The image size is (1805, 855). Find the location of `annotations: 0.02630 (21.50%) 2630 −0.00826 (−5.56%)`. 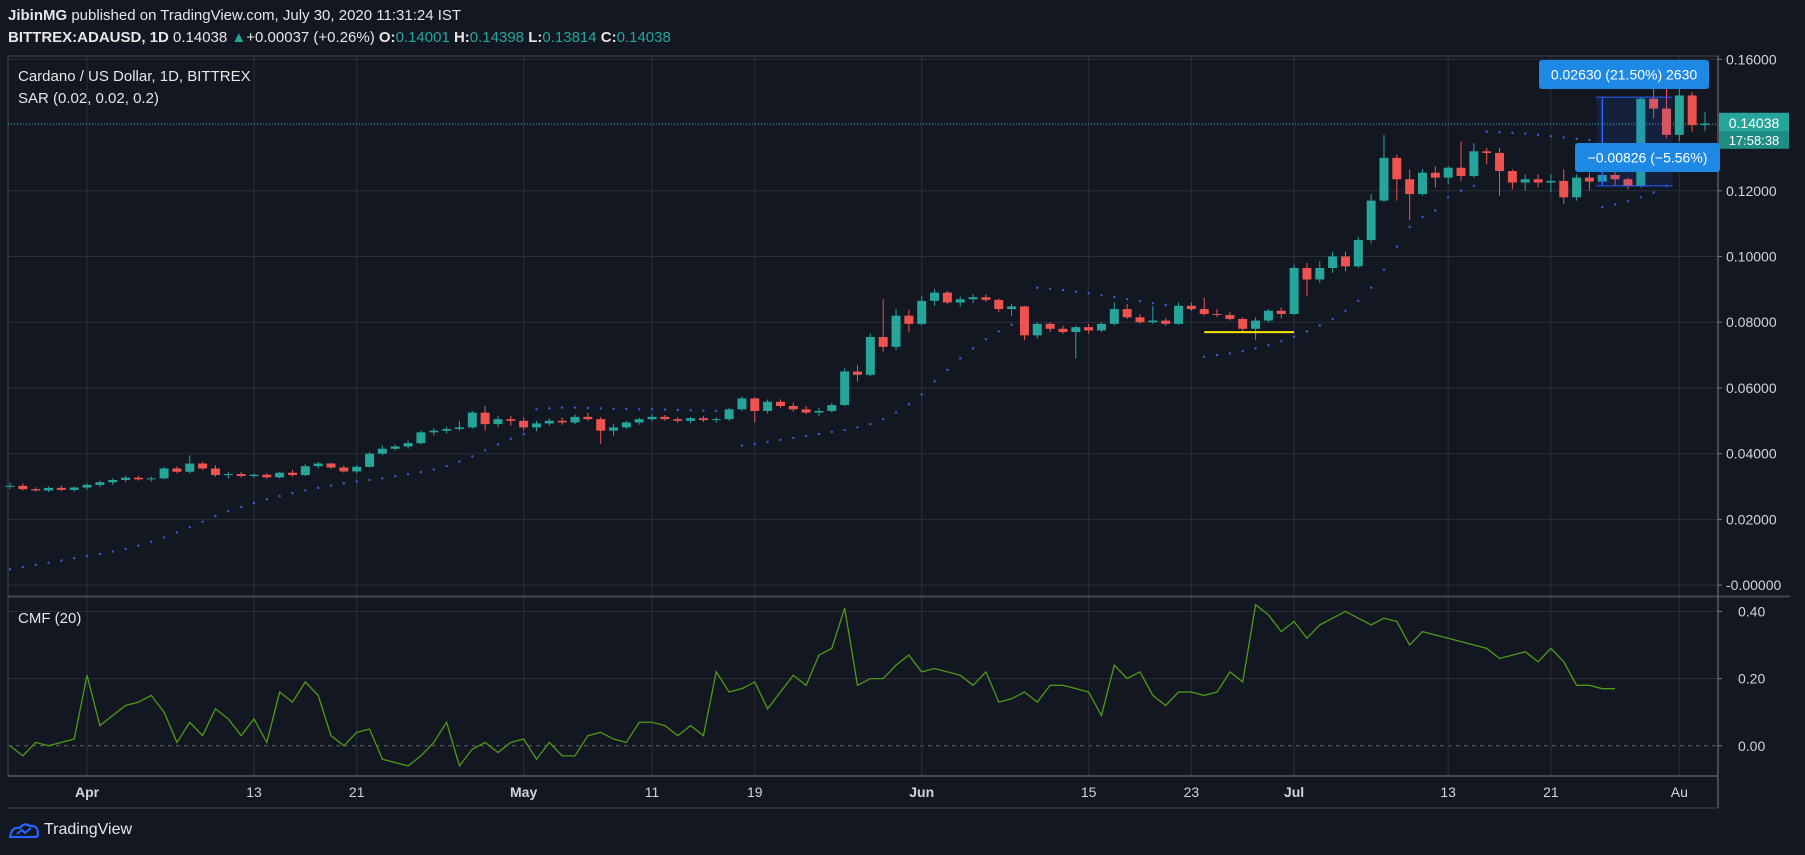

annotations: 0.02630 (21.50%) 2630 −0.00826 (−5.56%) is located at coordinates (1462, 197).